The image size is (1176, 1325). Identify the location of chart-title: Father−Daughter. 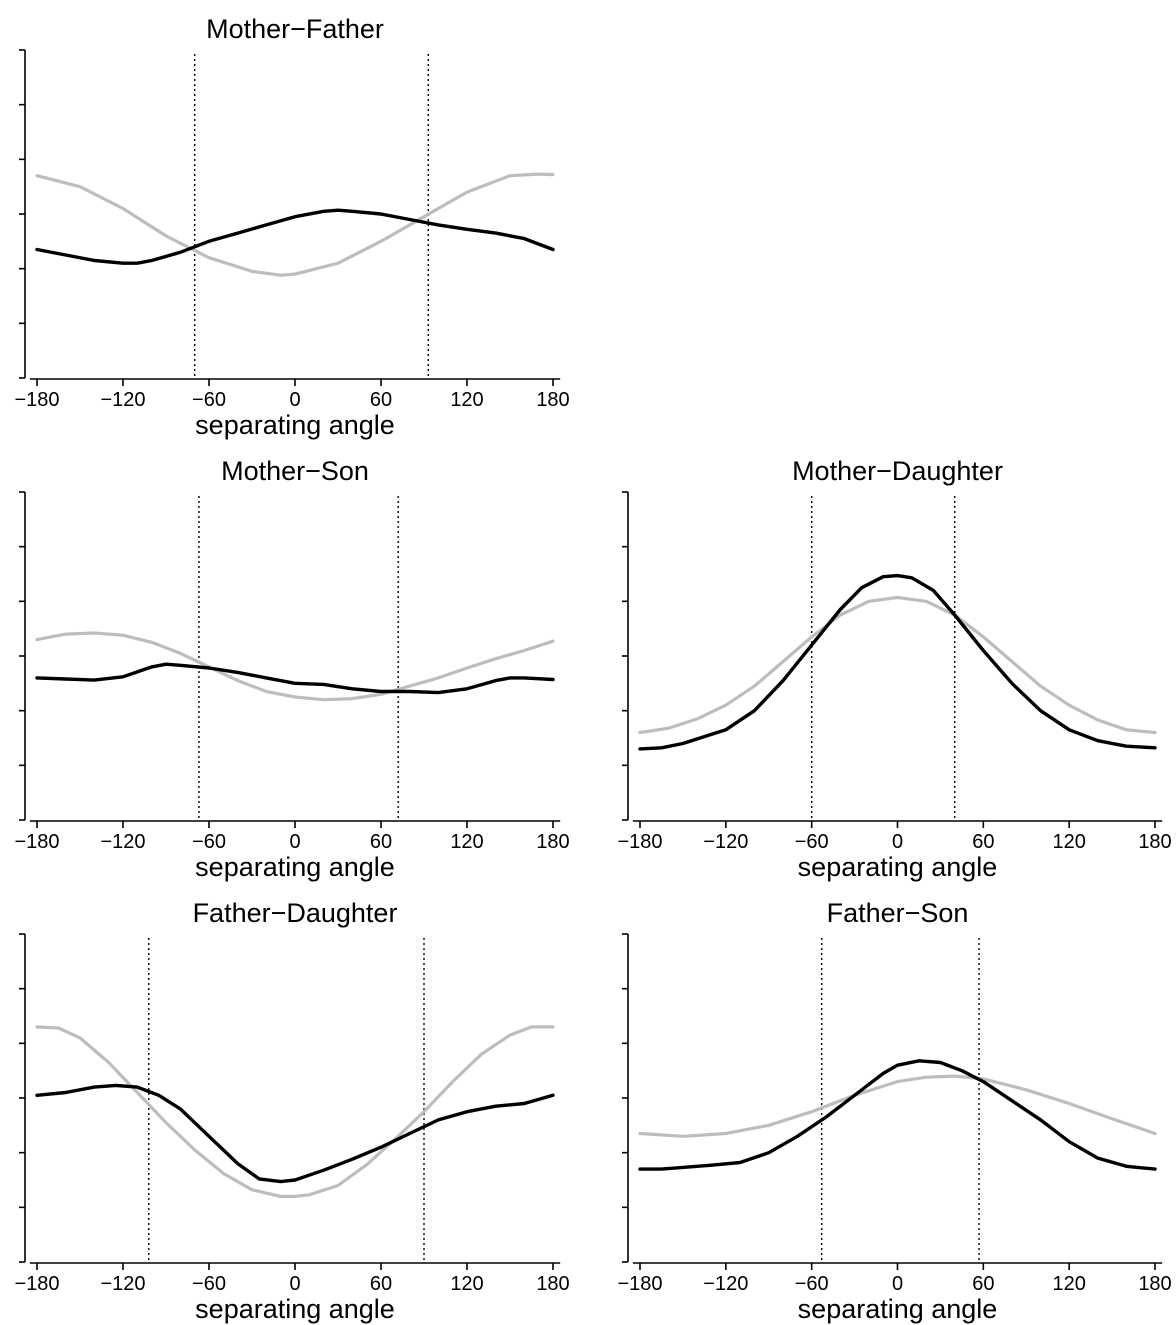
(295, 913).